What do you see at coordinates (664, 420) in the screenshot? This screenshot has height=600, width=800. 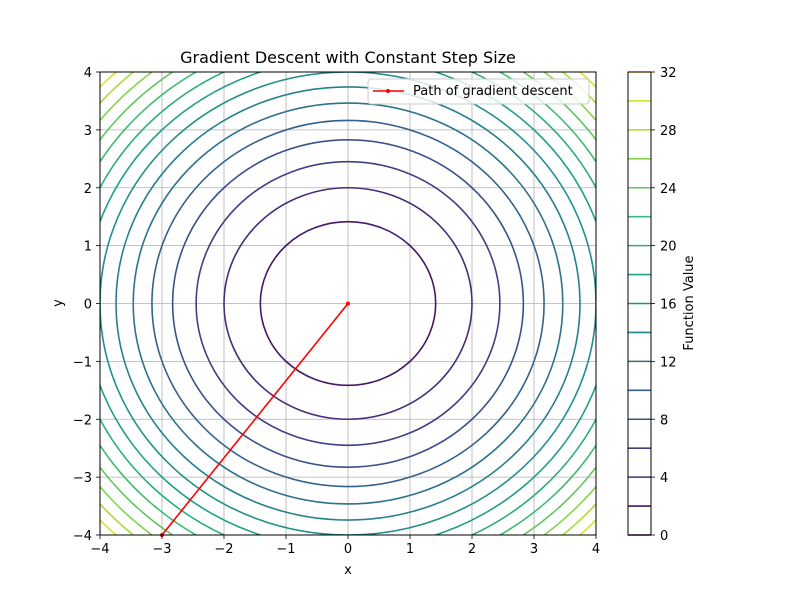 I see `colorbar-tick-label-2: 8` at bounding box center [664, 420].